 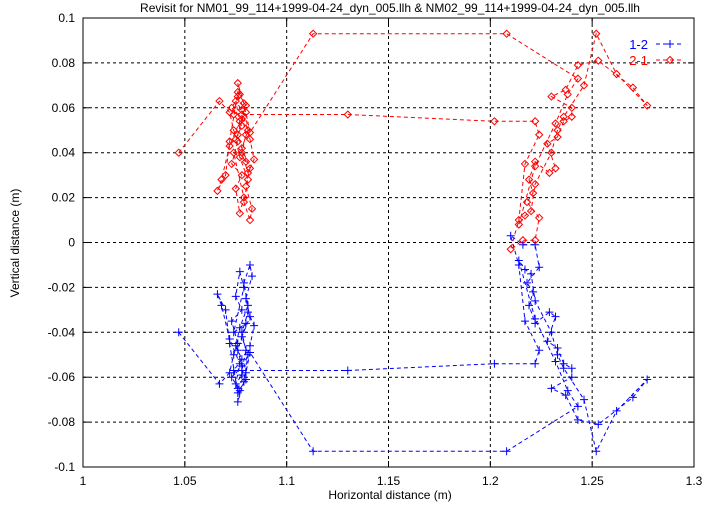 What do you see at coordinates (490, 481) in the screenshot?
I see `x-tick-label: 1.2` at bounding box center [490, 481].